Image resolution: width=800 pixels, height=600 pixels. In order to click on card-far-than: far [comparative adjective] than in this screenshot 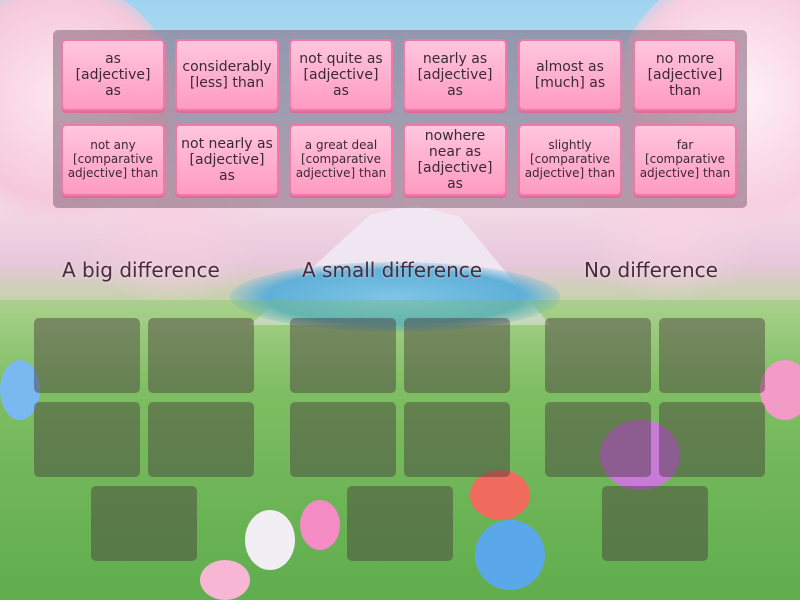, I will do `click(685, 160)`.